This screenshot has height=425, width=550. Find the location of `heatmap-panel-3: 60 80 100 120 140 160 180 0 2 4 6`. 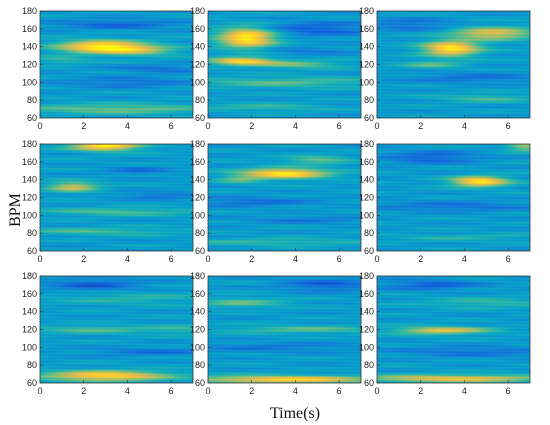

heatmap-panel-3: 60 80 100 120 140 160 180 0 2 4 6 is located at coordinates (445, 68).